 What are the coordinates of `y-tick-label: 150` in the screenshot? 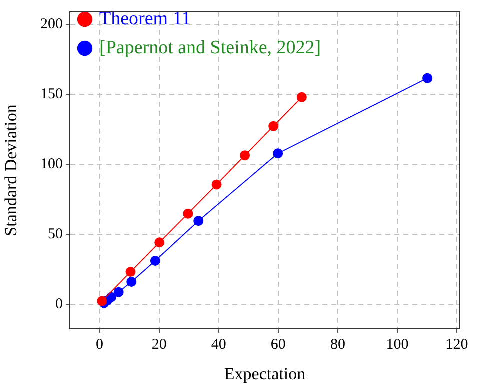 It's located at (51, 94).